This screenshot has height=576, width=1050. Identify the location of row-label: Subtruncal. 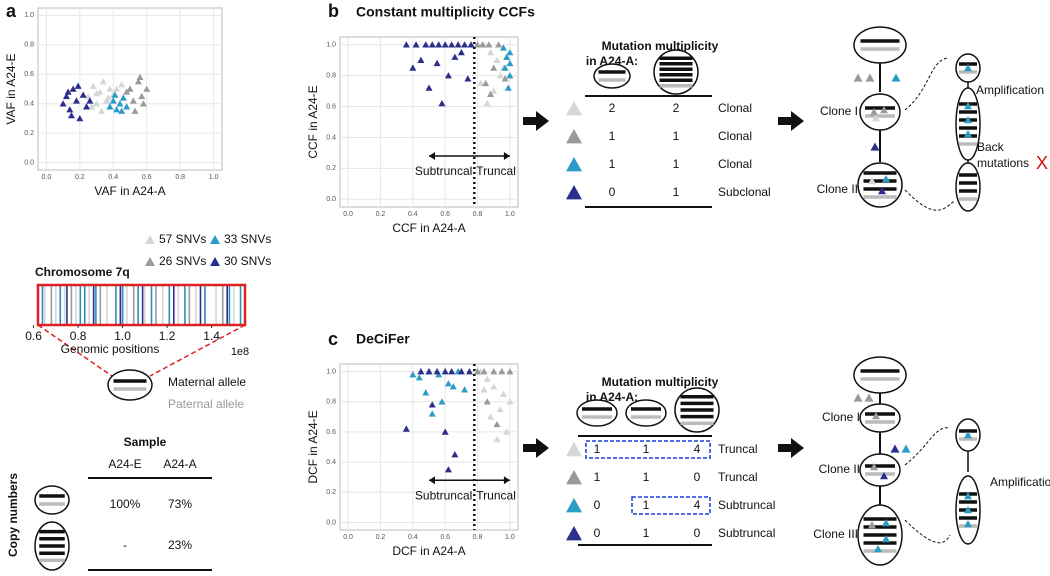
(746, 533).